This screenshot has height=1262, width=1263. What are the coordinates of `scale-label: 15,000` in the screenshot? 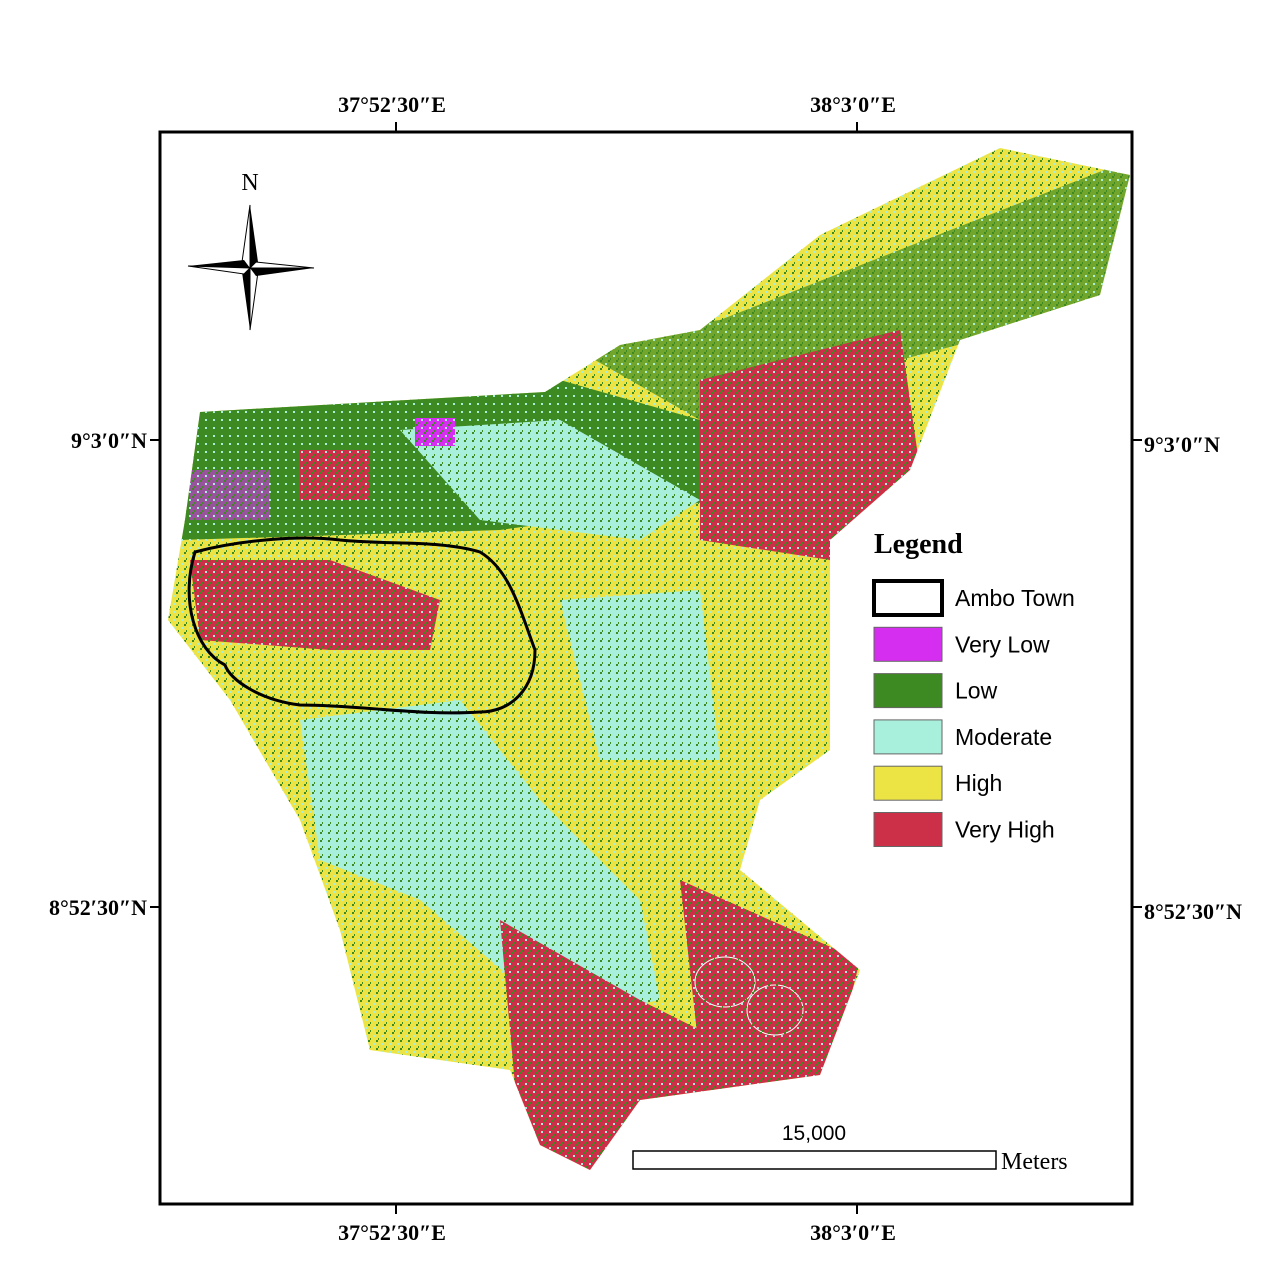 It's located at (814, 1133).